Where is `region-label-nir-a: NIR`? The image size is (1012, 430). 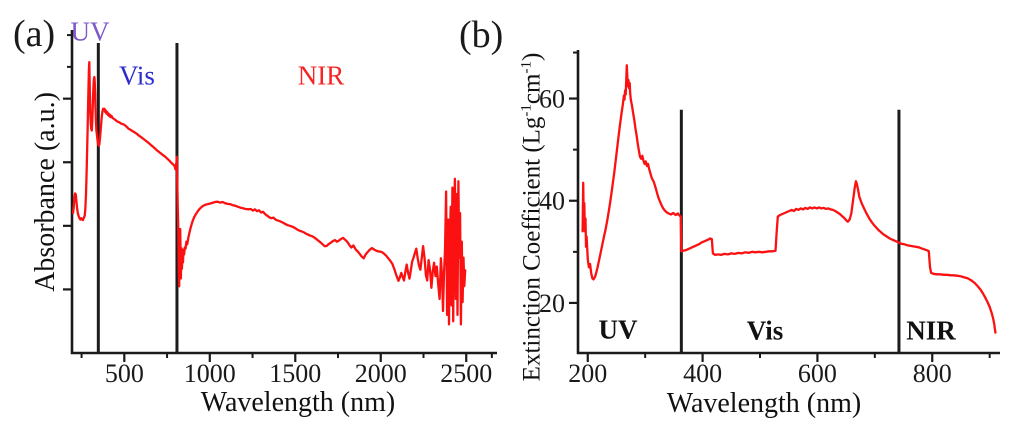
region-label-nir-a: NIR is located at coordinates (321, 75).